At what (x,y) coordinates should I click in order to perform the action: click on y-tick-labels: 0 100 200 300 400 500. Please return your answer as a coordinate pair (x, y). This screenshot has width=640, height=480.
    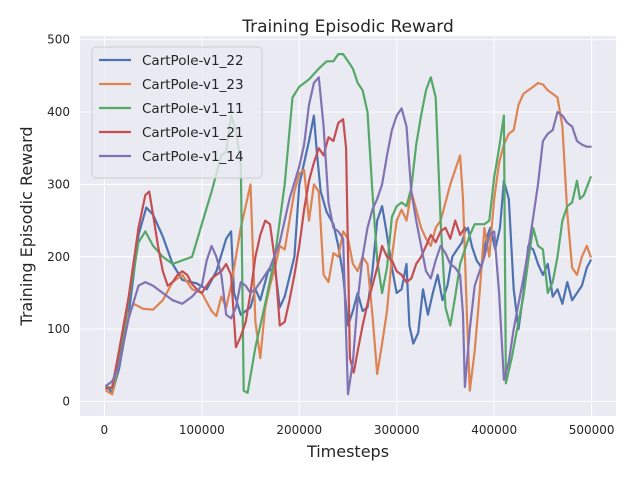
    Looking at the image, I should click on (58, 221).